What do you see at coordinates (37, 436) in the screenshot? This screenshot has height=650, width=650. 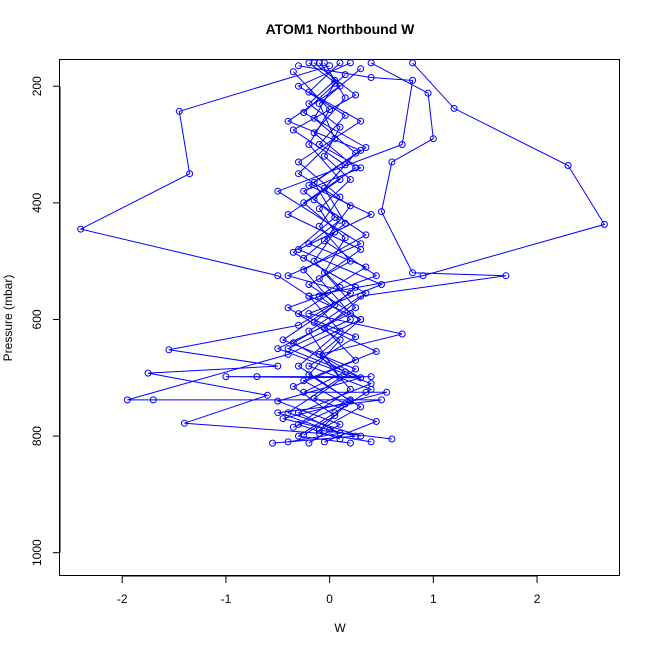 I see `y-tick-label: 800` at bounding box center [37, 436].